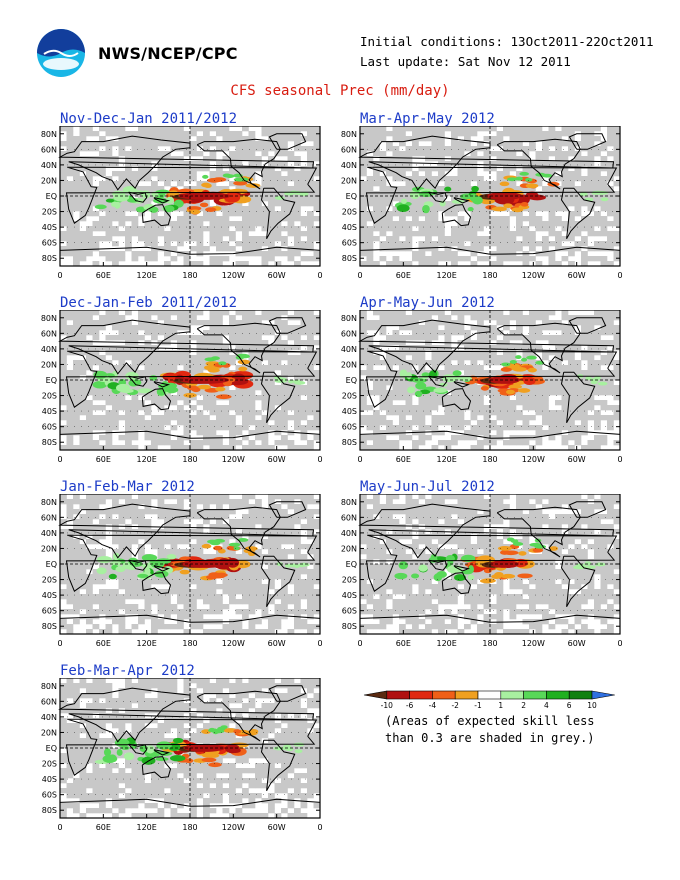  I want to click on panel-title: Mar-Apr-May 2012, so click(427, 119).